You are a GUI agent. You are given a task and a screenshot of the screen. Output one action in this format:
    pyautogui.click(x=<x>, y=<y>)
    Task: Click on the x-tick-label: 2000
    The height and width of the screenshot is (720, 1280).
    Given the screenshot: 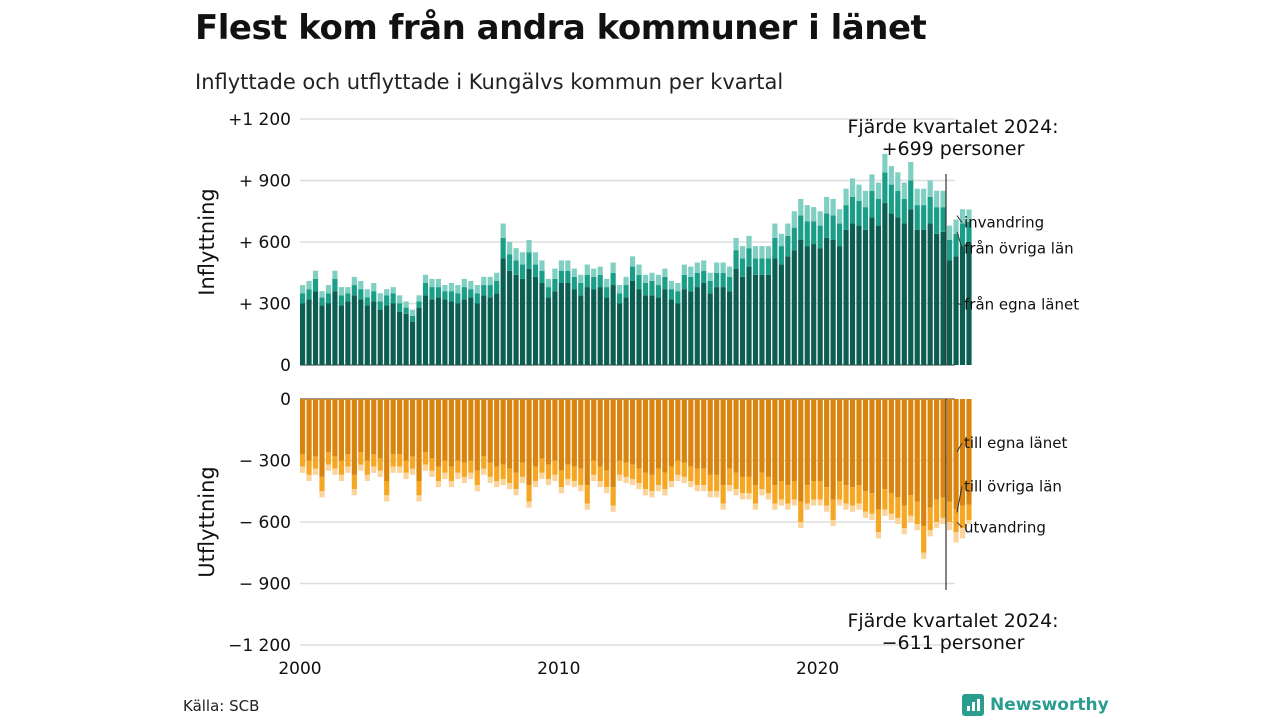 What is the action you would take?
    pyautogui.click(x=299, y=669)
    